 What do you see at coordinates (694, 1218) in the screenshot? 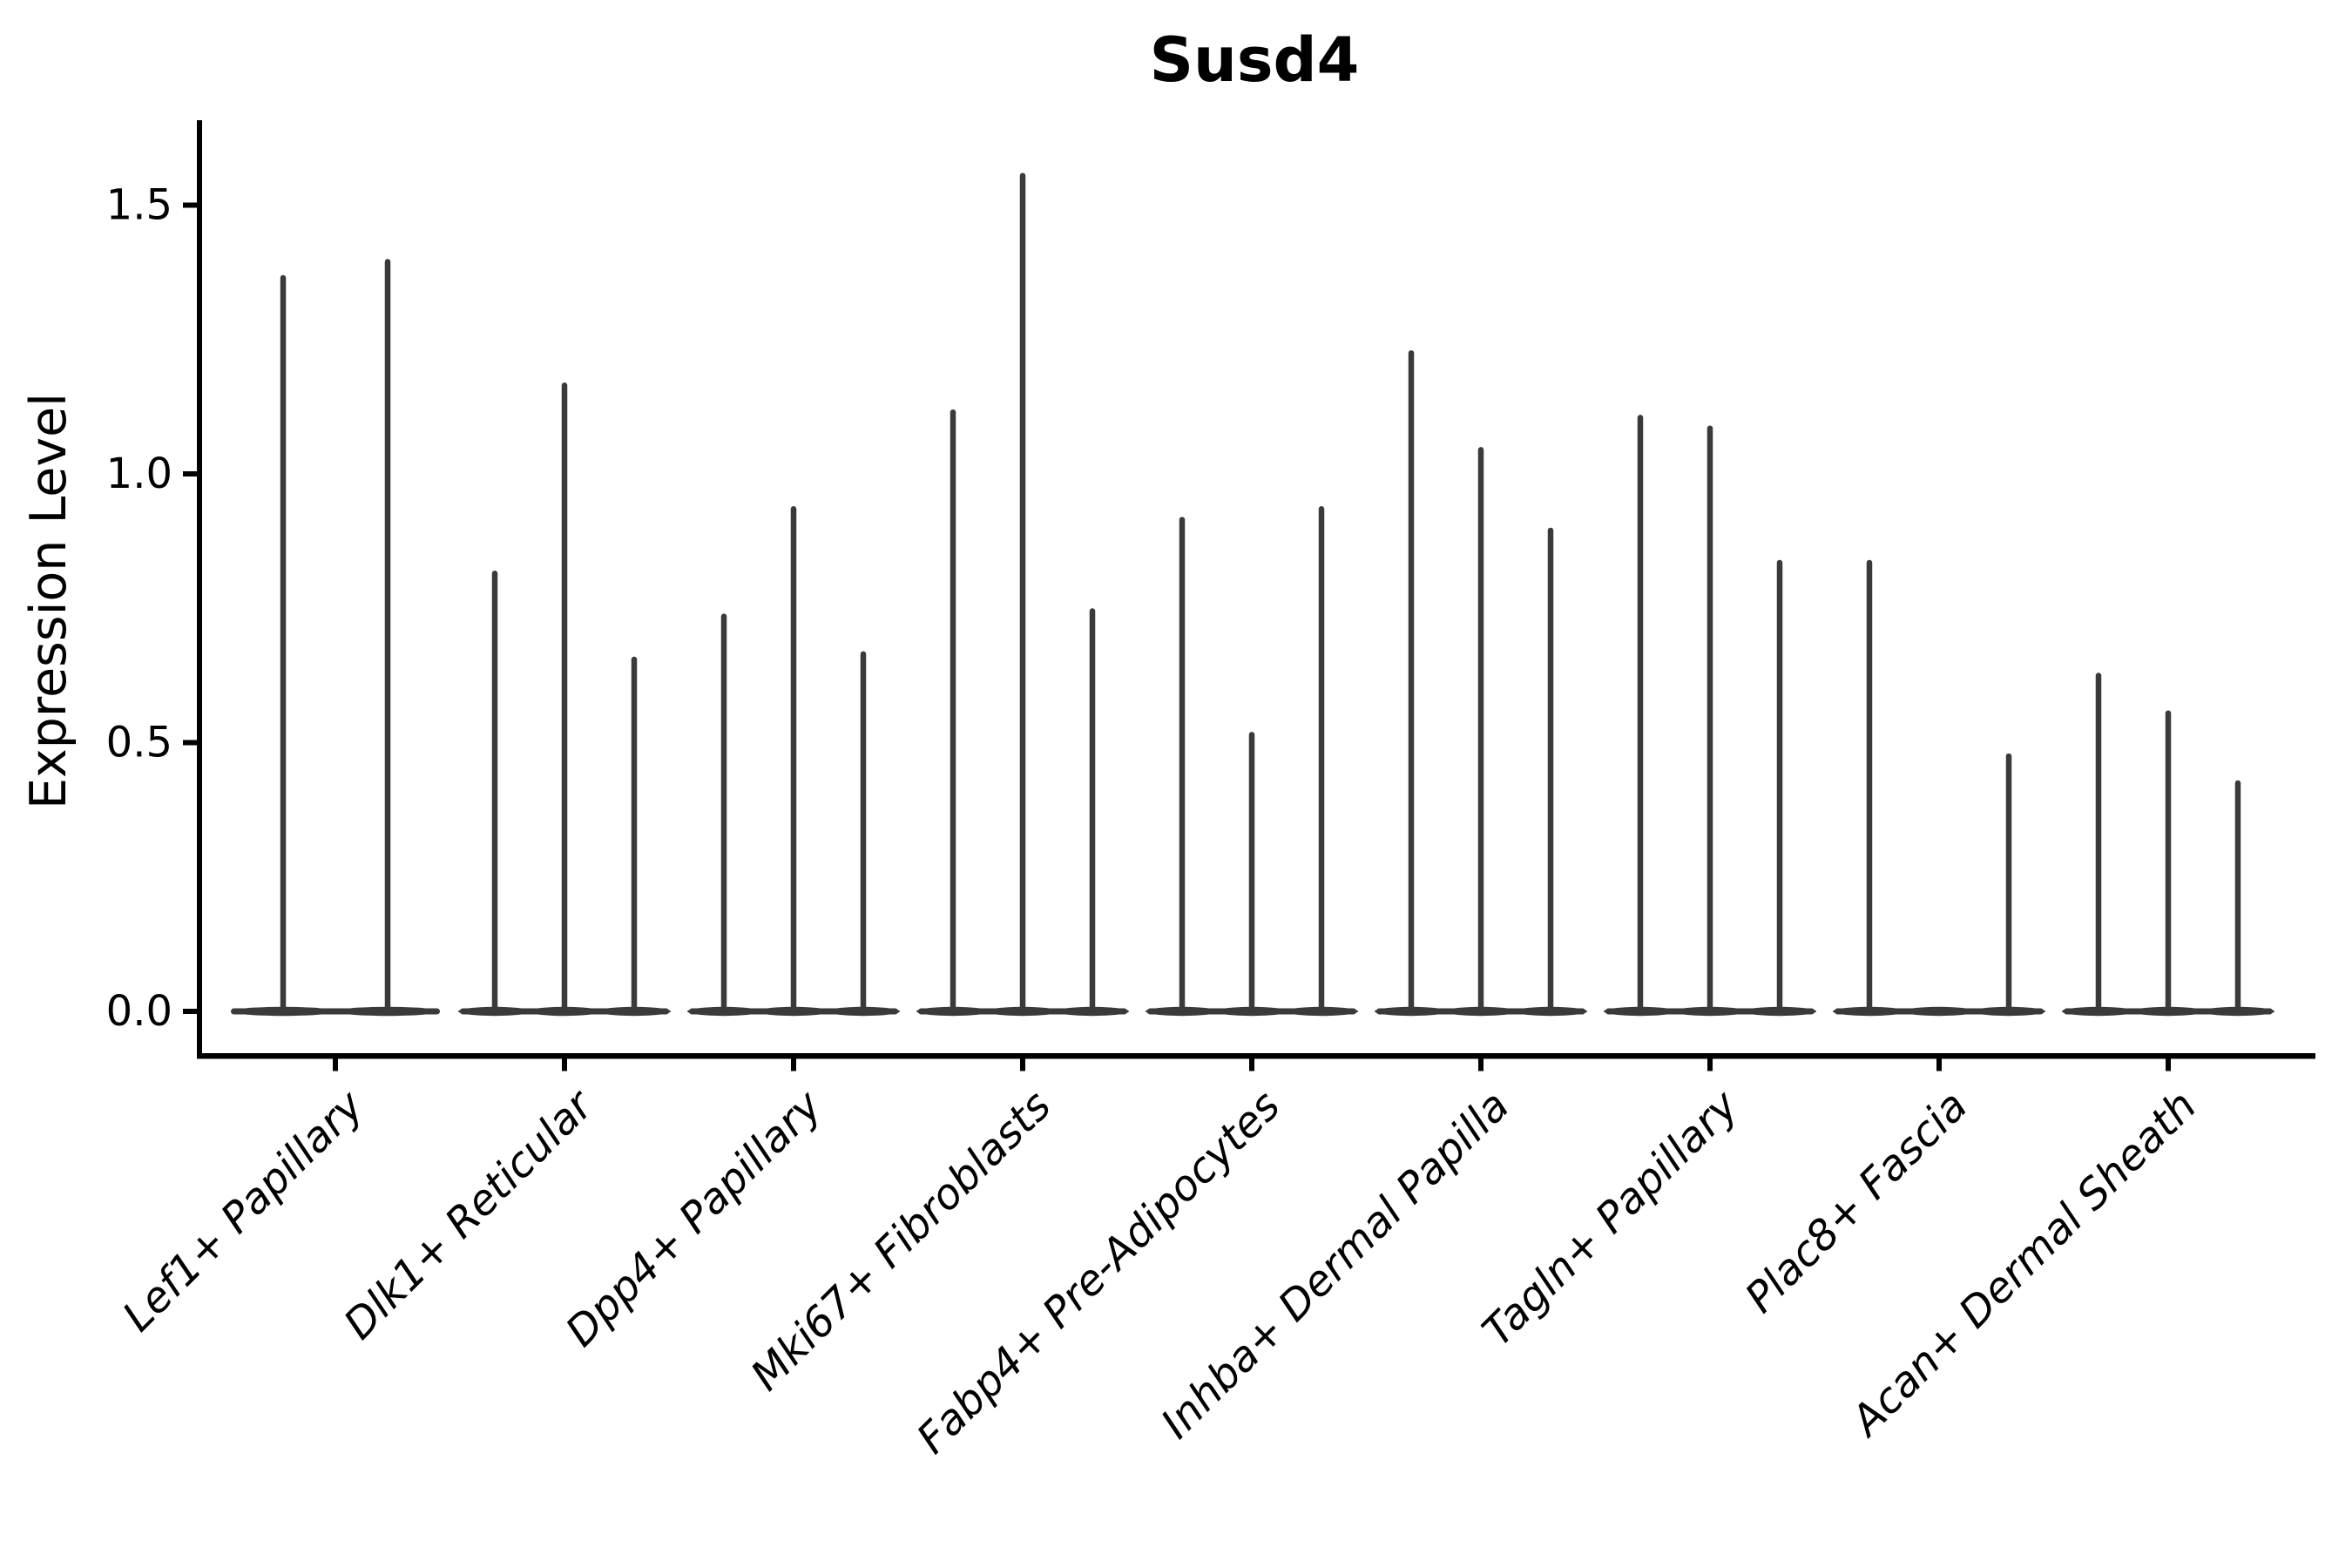
I see `x-category-label: Dpp4+ Papillary` at bounding box center [694, 1218].